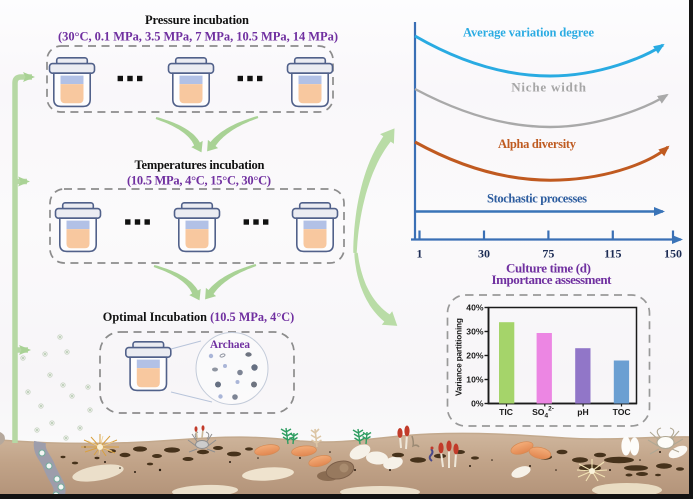 The image size is (693, 499). Describe the element at coordinates (459, 357) in the screenshot. I see `svg-text: Variance partitioning` at that location.